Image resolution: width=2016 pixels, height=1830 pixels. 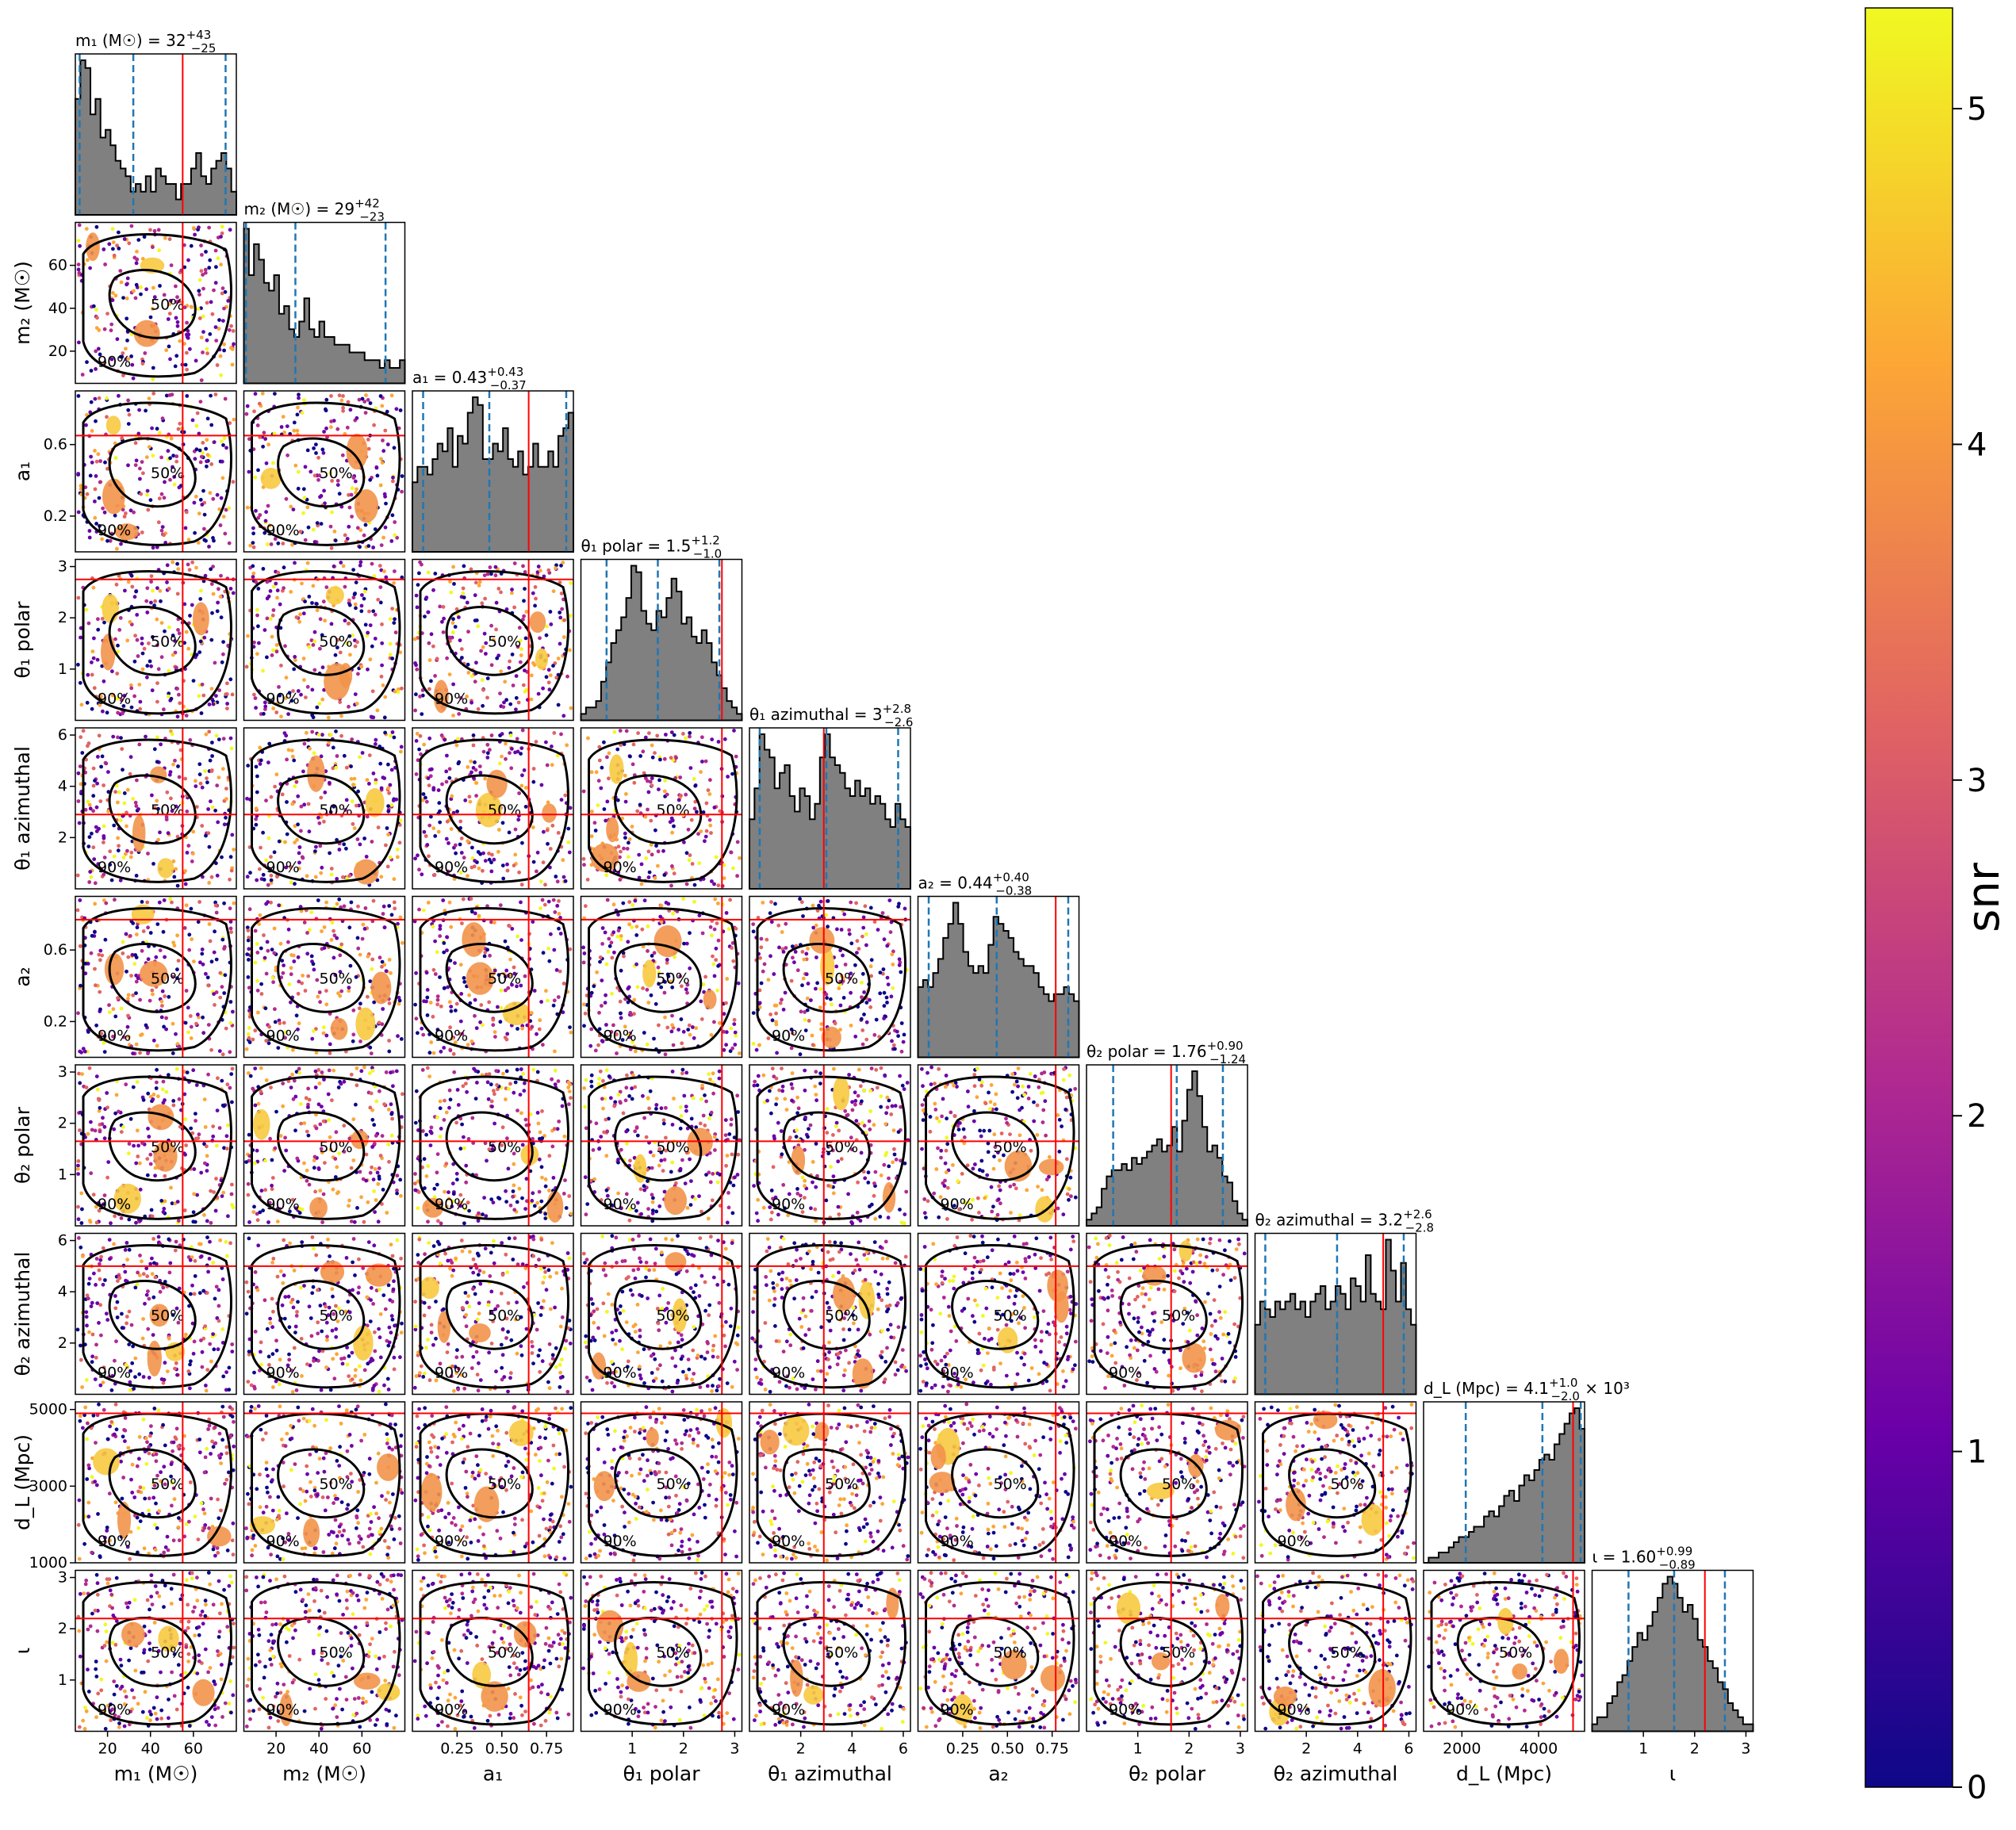 What do you see at coordinates (620, 867) in the screenshot?
I see `contour-label-90: 90%` at bounding box center [620, 867].